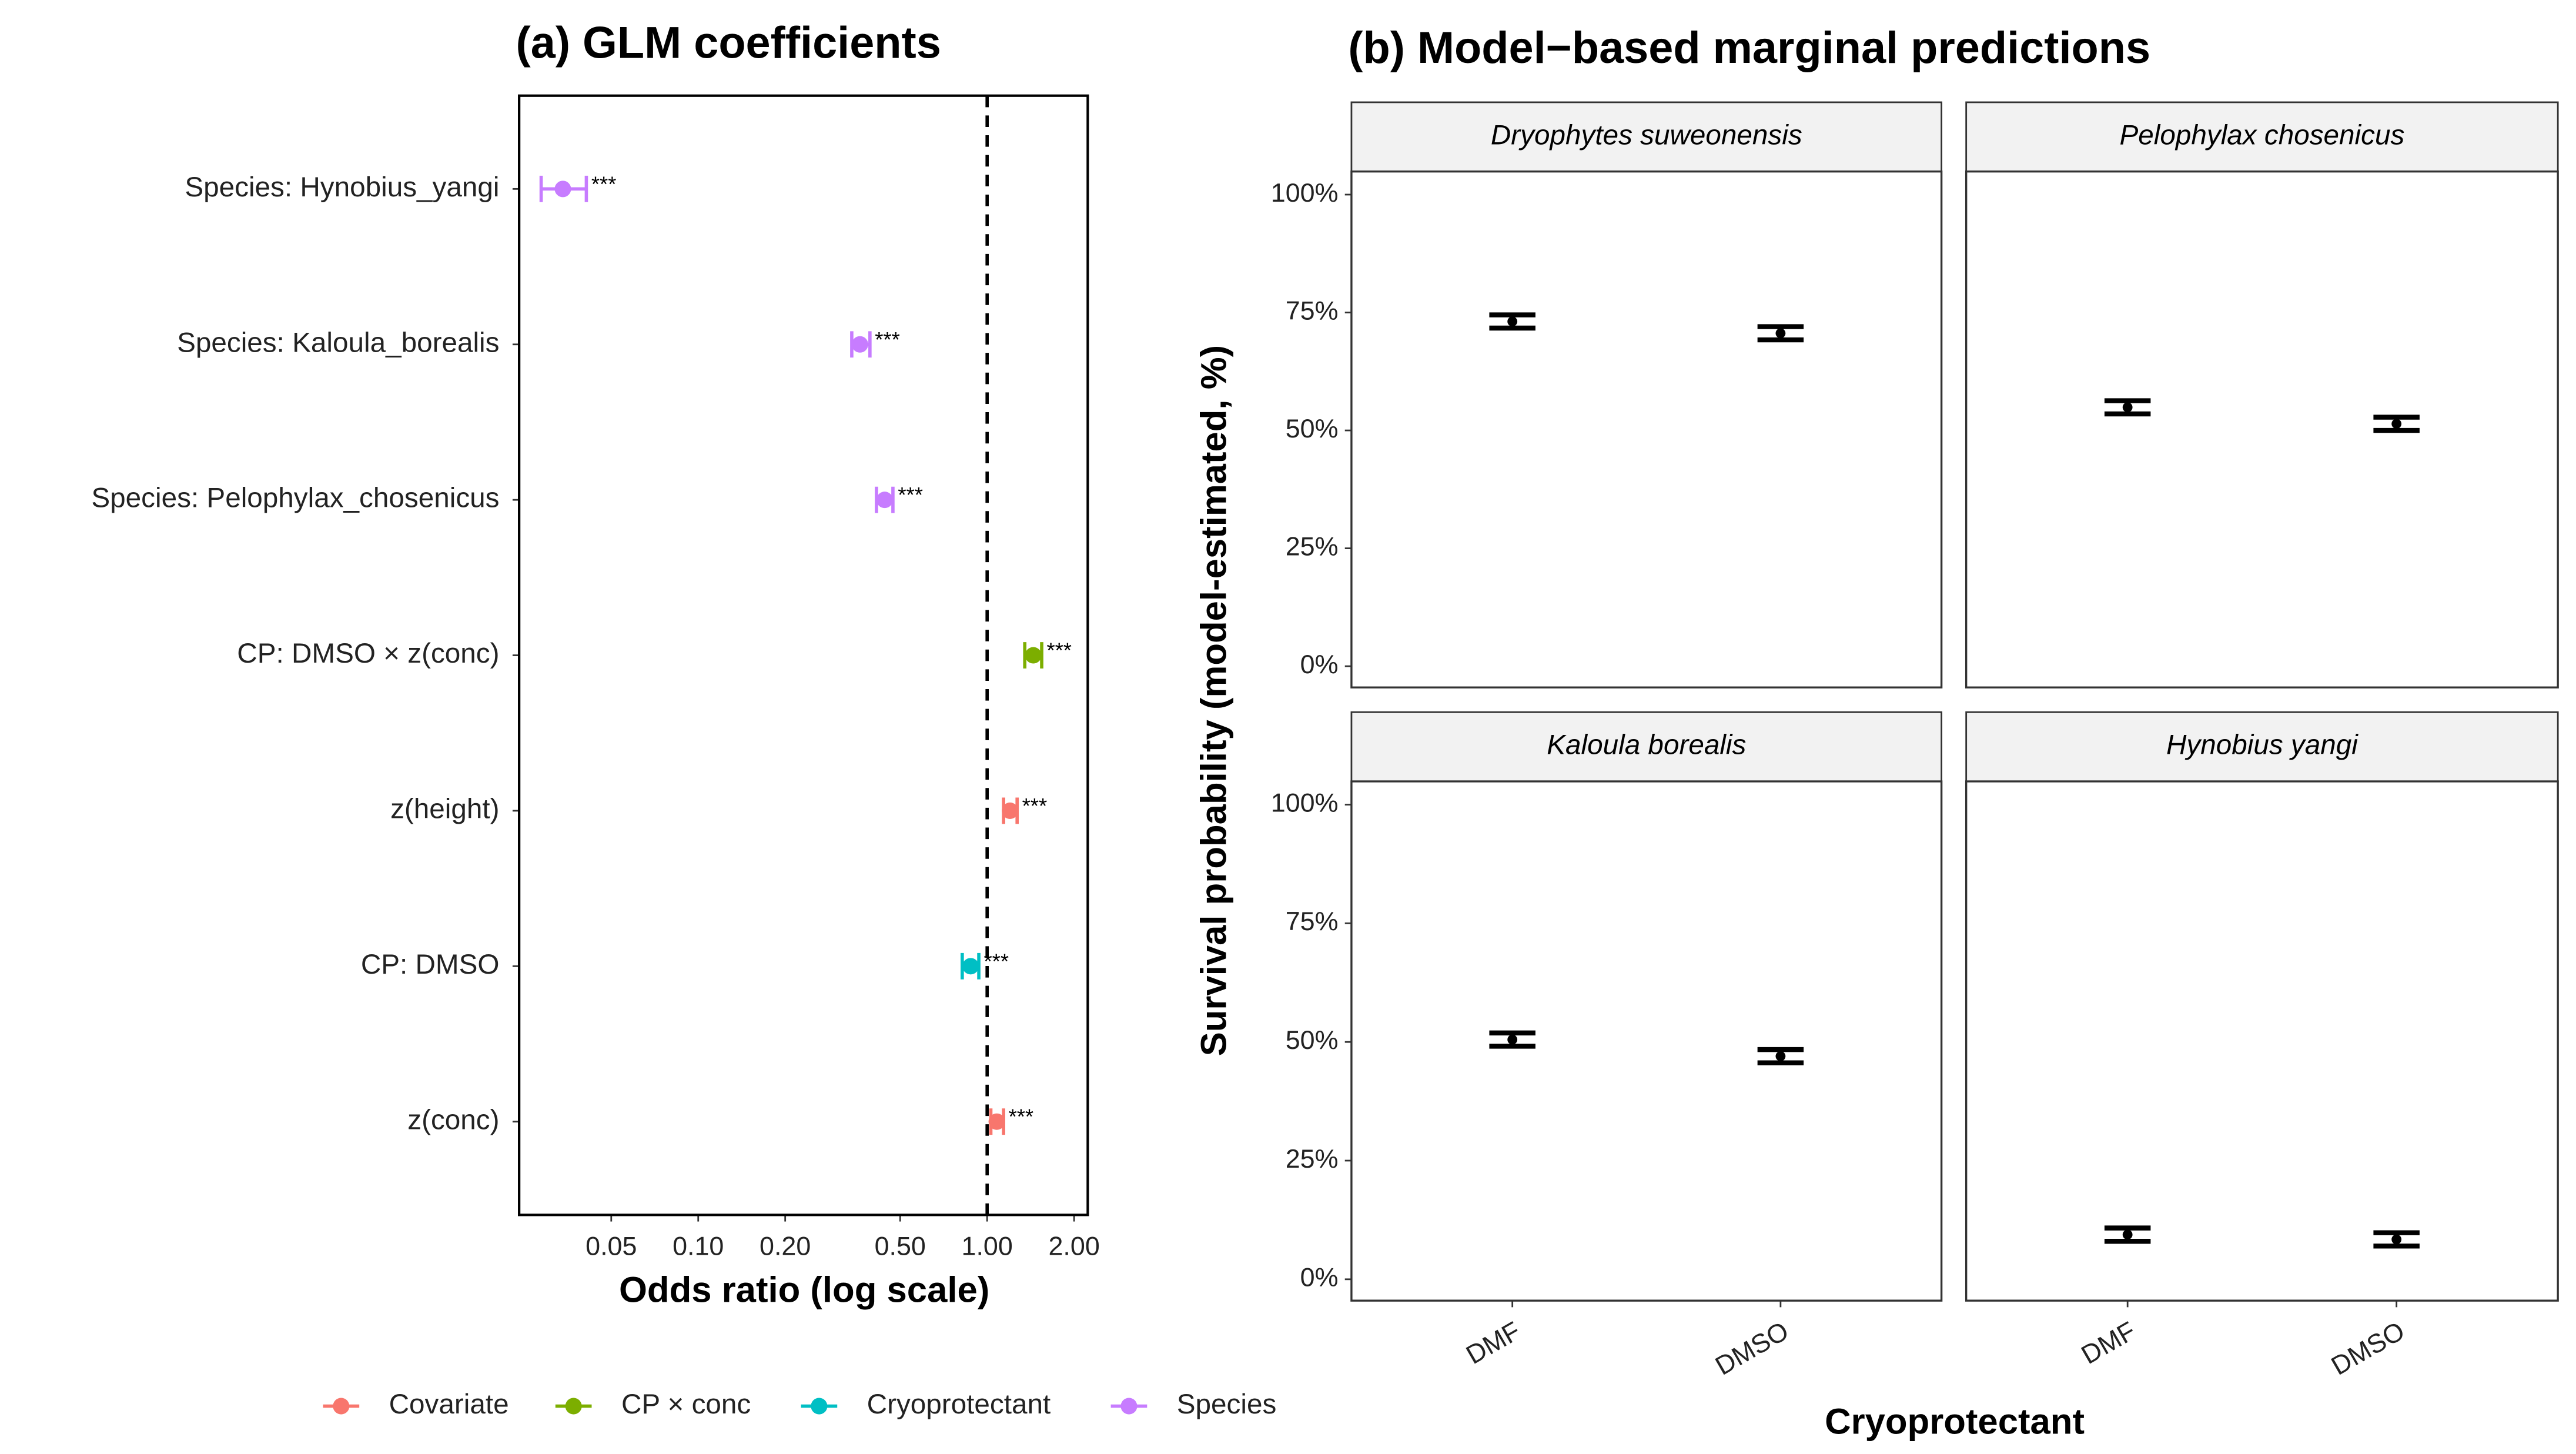 This screenshot has height=1454, width=2576. Describe the element at coordinates (444, 809) in the screenshot. I see `y-tick-label: z(height)` at that location.